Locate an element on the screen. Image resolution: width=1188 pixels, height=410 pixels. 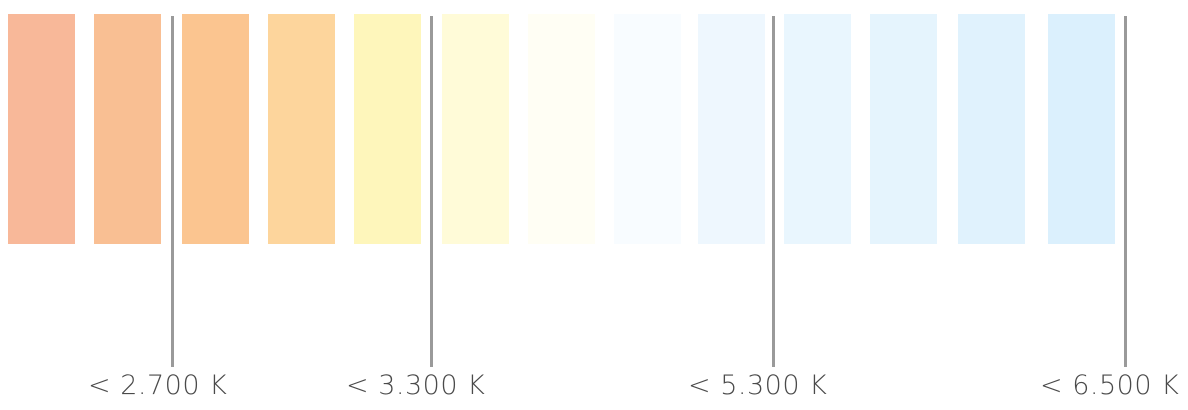
marker-label: < 6.500 K is located at coordinates (1110, 385).